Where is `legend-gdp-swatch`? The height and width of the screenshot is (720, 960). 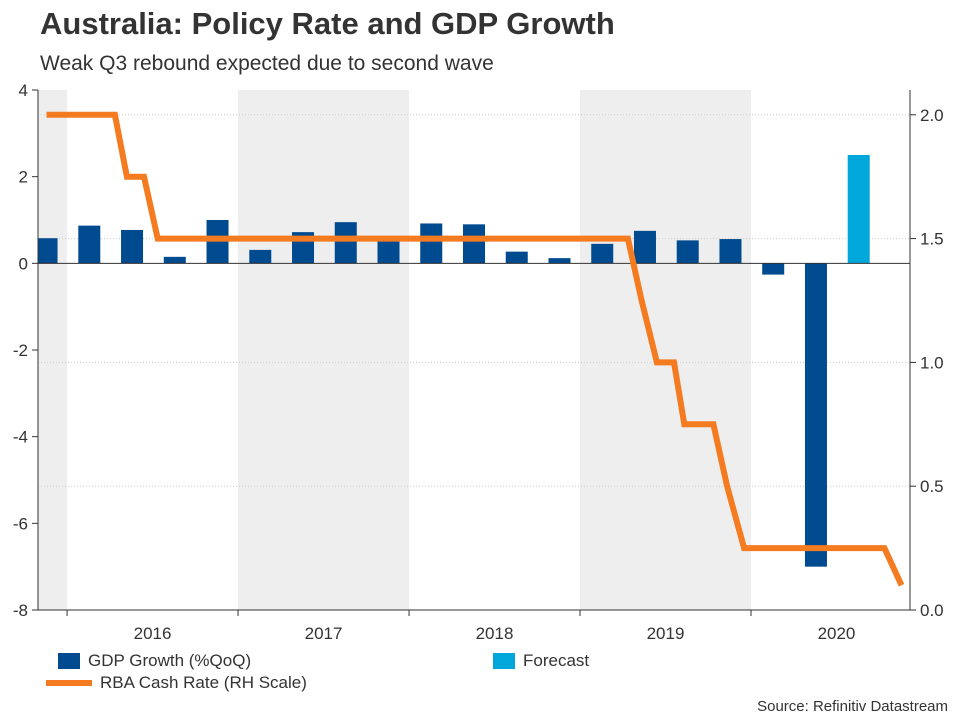
legend-gdp-swatch is located at coordinates (69, 661).